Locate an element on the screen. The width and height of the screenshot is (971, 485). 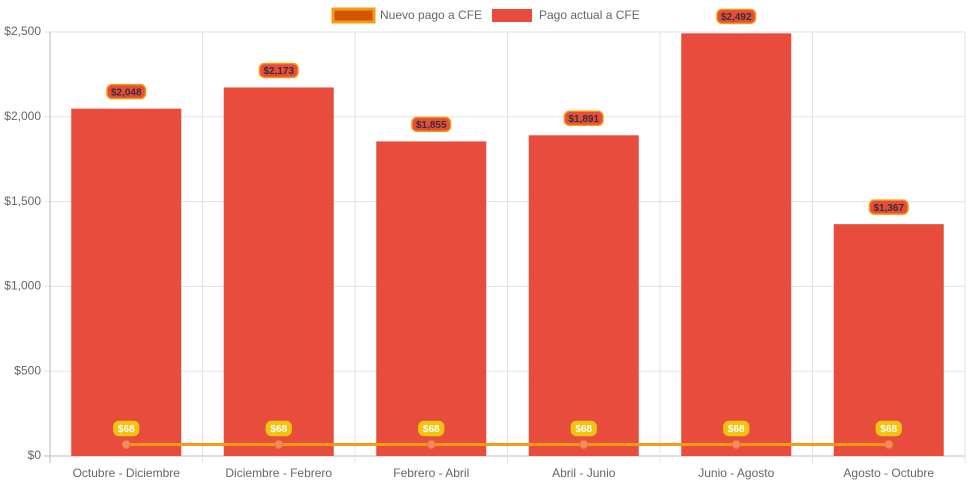
y-tick-label: $2,000 is located at coordinates (22, 116).